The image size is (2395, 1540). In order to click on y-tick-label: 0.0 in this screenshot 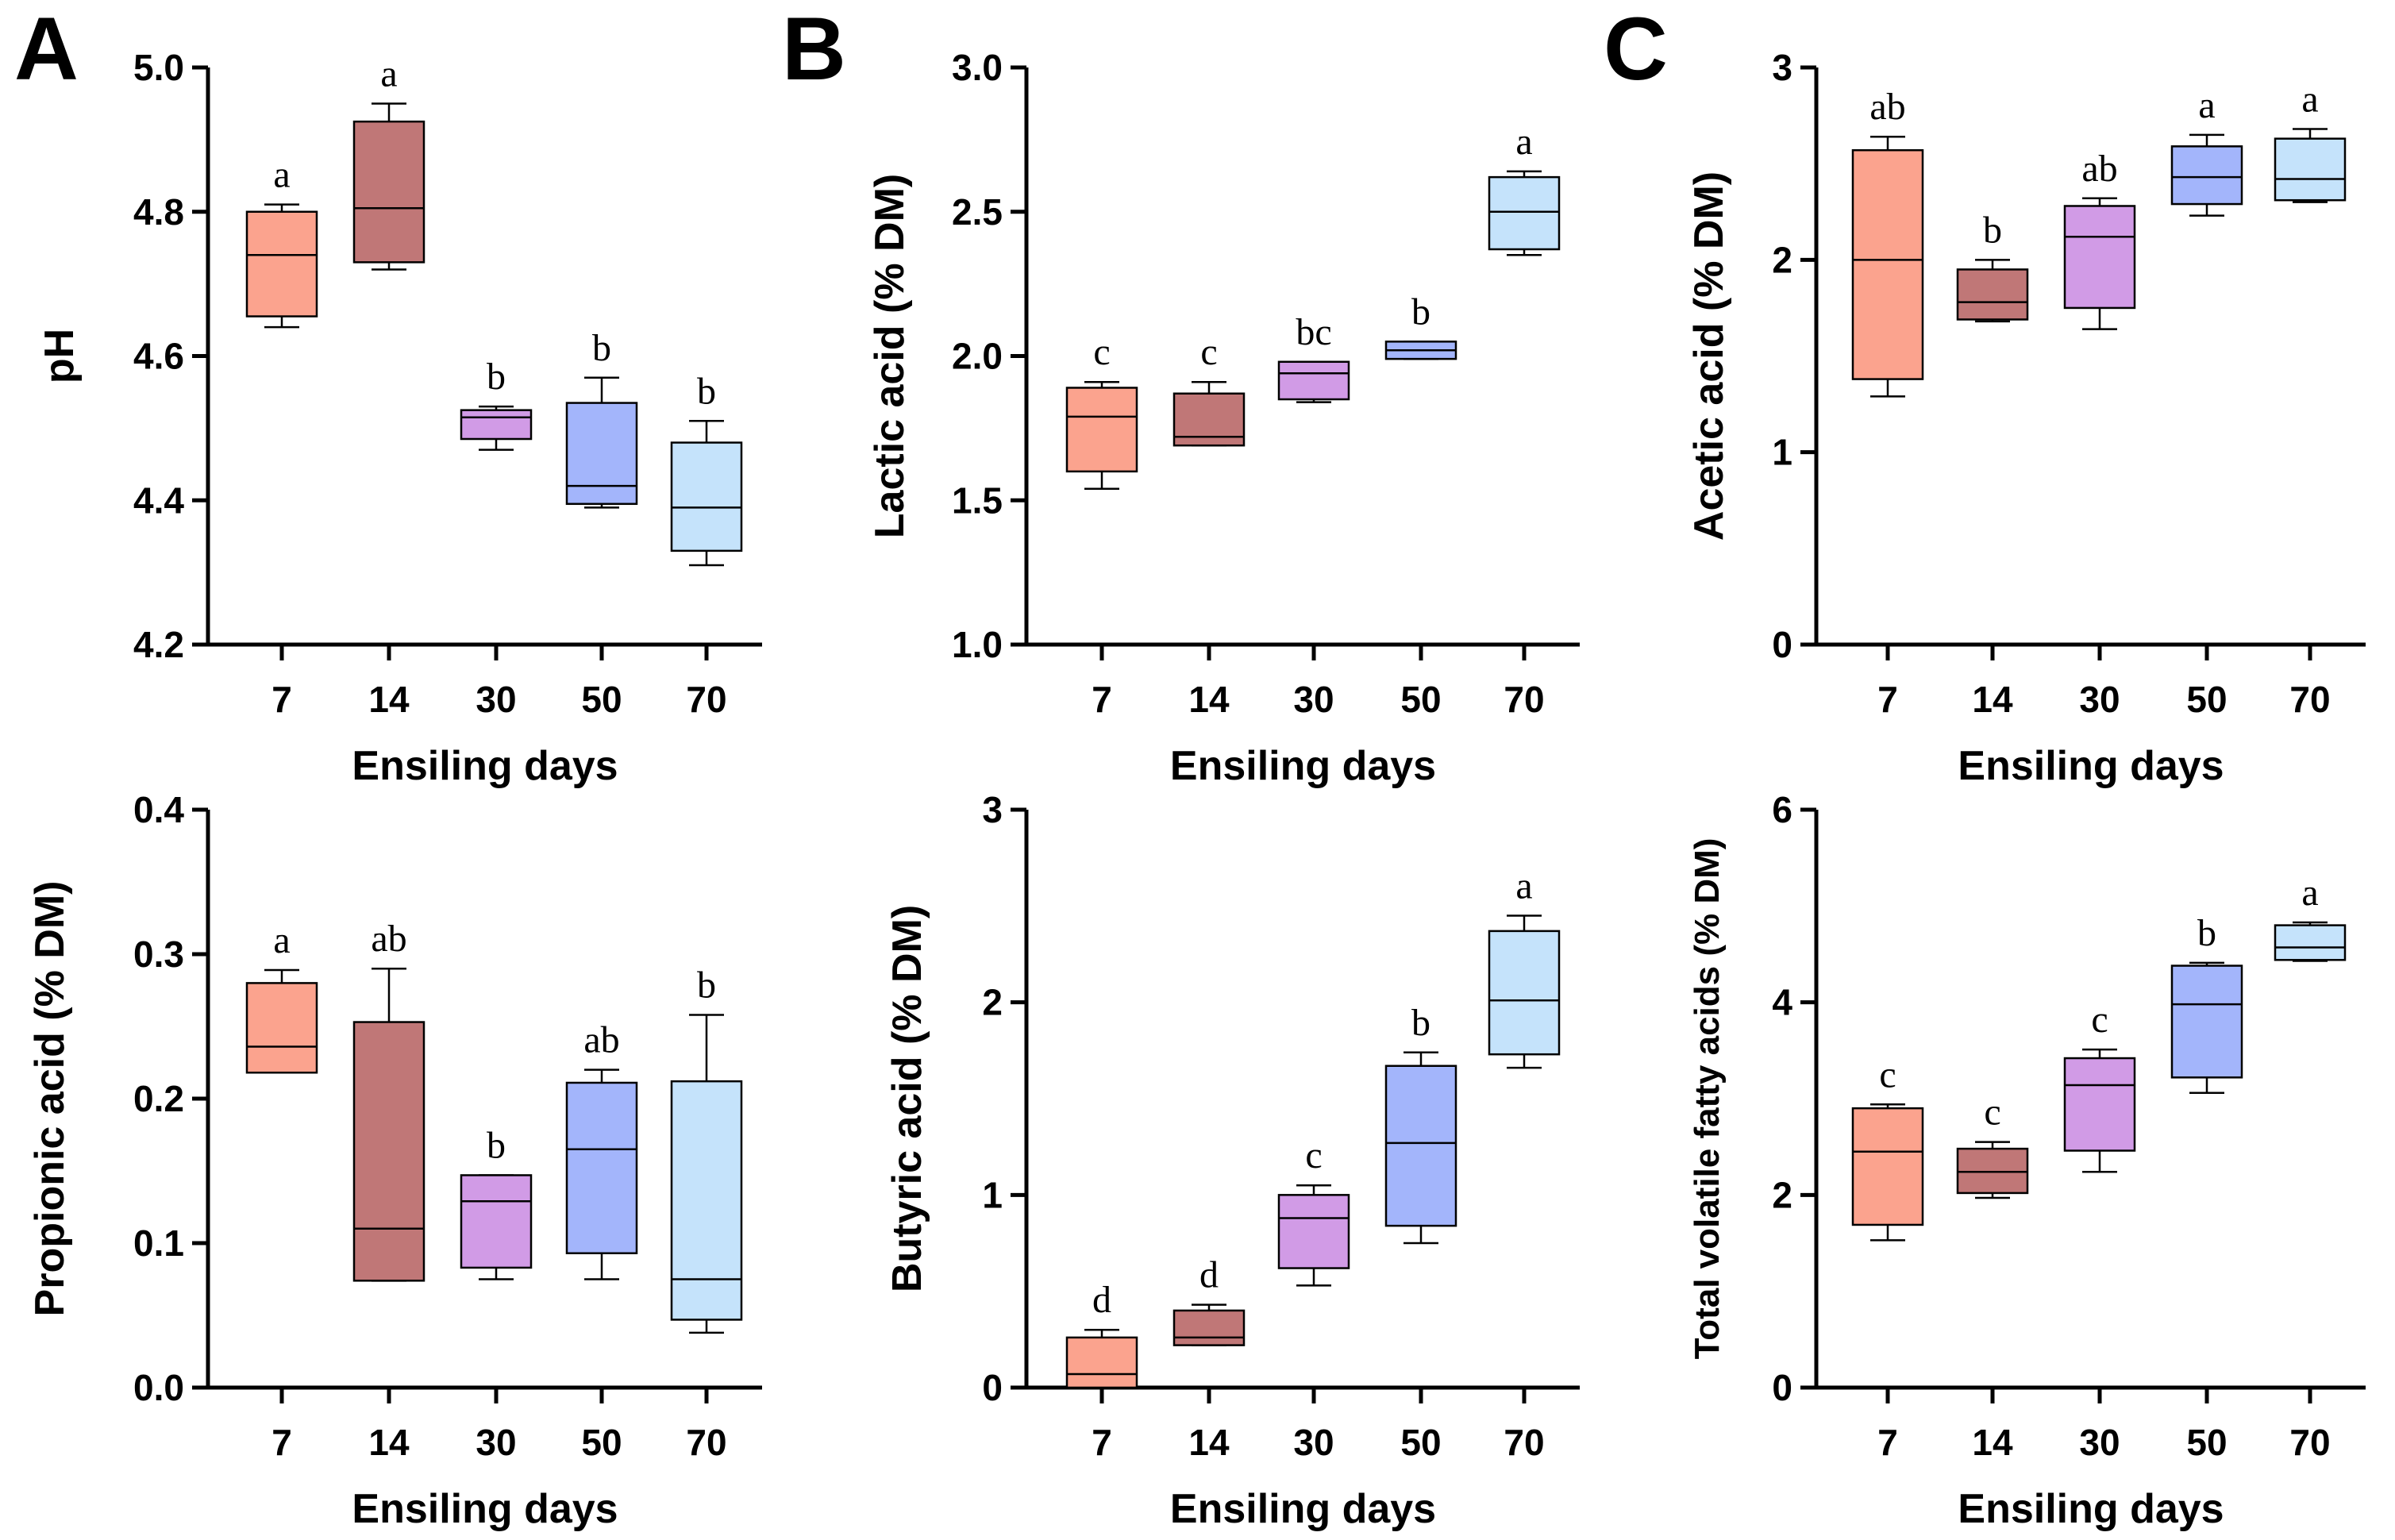, I will do `click(158, 1387)`.